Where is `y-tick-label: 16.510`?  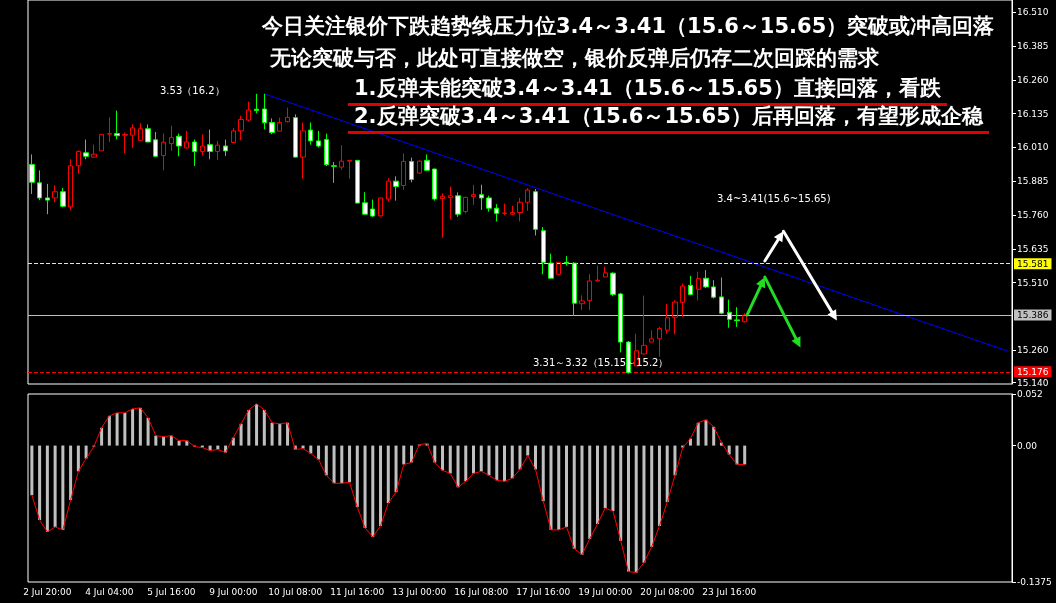 y-tick-label: 16.510 is located at coordinates (1033, 12).